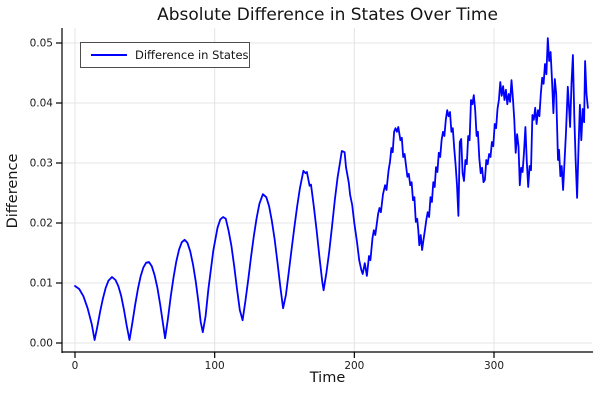  I want to click on chart-title: Absolute Difference in States Over Time, so click(327, 15).